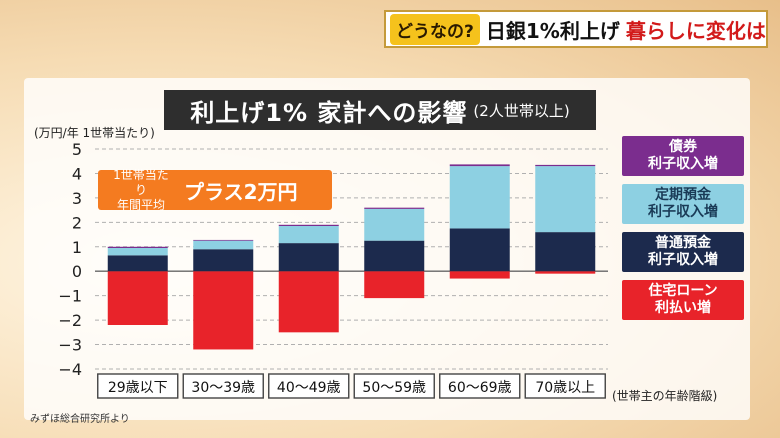 This screenshot has height=438, width=780. Describe the element at coordinates (70, 345) in the screenshot. I see `y-tick-label: −3` at that location.